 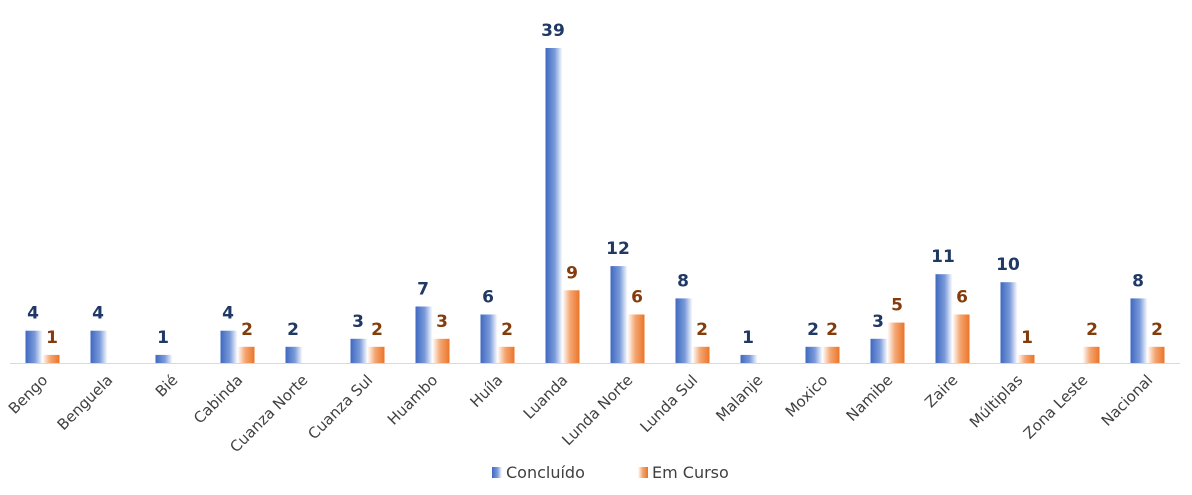 What do you see at coordinates (878, 322) in the screenshot?
I see `value-label-concluido-namibe: 3` at bounding box center [878, 322].